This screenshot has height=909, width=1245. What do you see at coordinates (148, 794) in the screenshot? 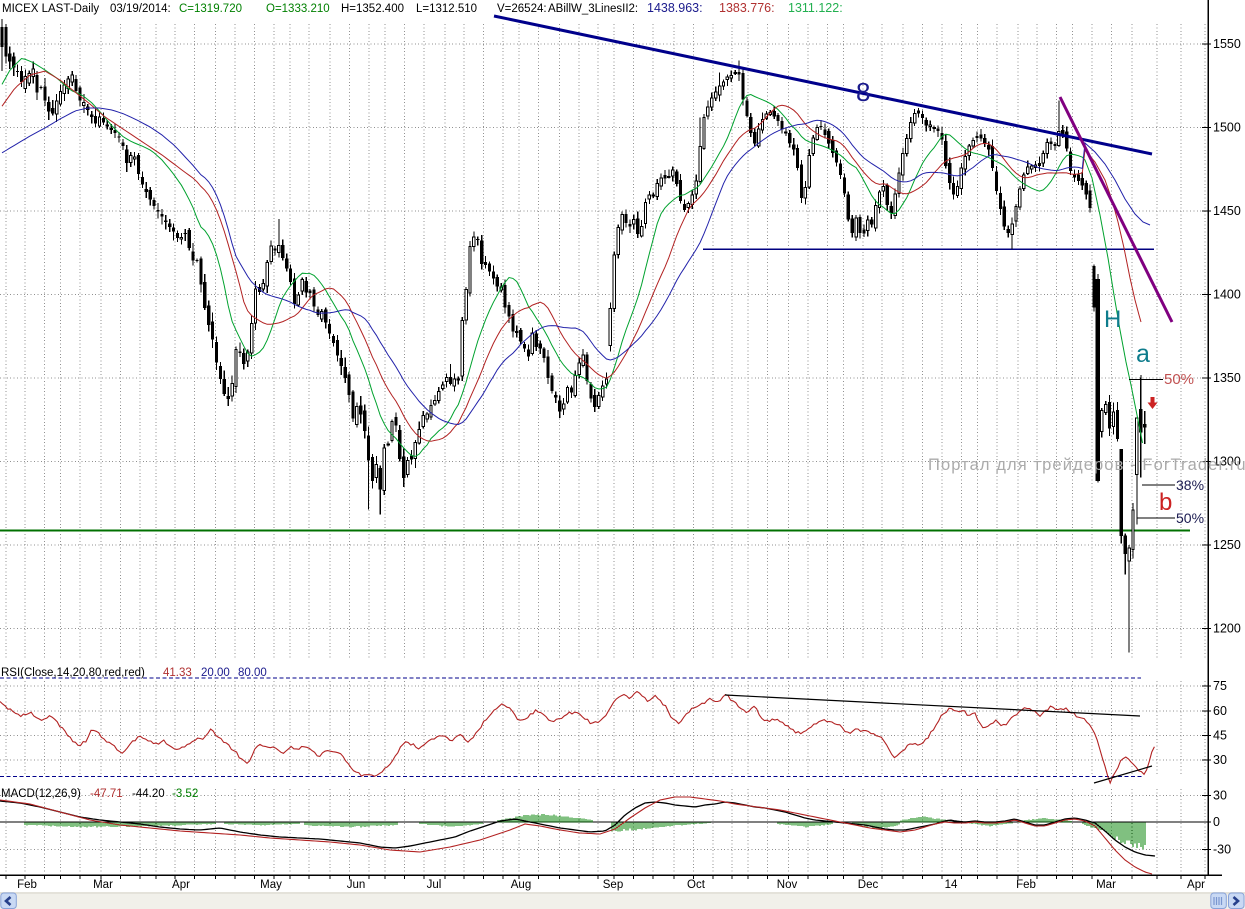
I see `svg-text: -44.20` at bounding box center [148, 794].